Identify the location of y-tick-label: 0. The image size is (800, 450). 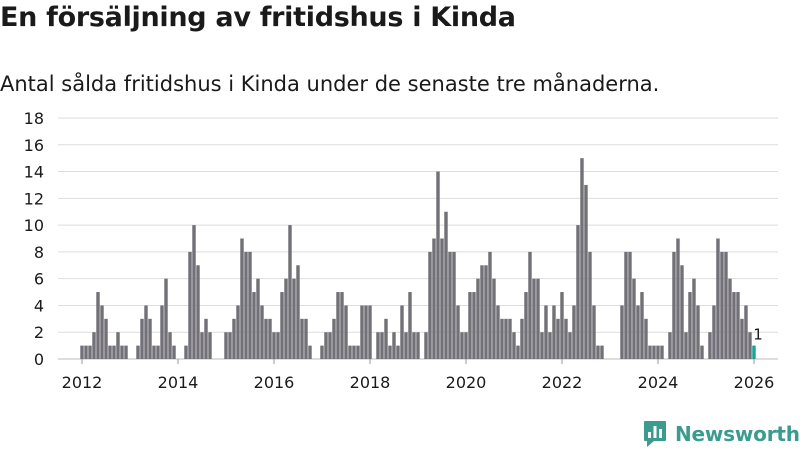
(39, 359).